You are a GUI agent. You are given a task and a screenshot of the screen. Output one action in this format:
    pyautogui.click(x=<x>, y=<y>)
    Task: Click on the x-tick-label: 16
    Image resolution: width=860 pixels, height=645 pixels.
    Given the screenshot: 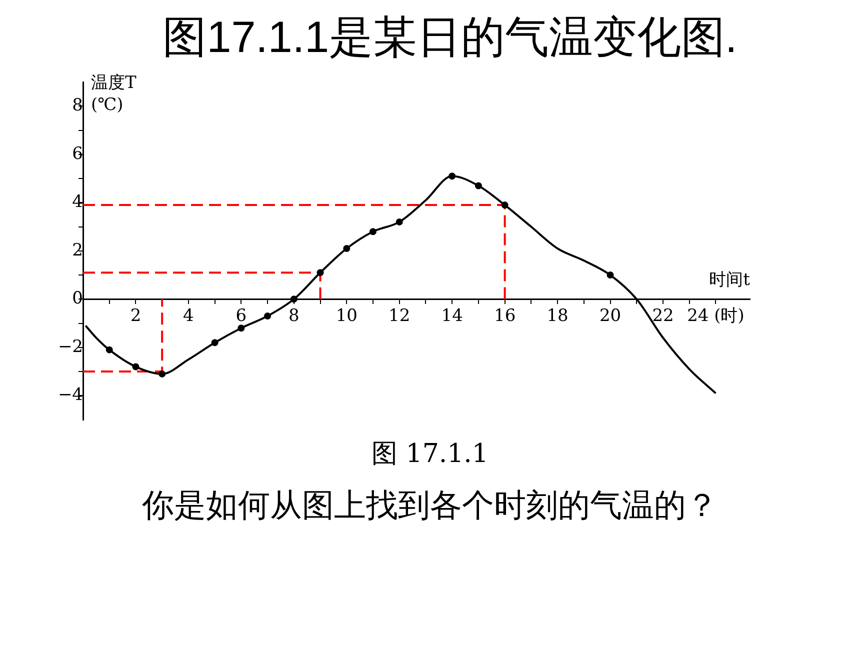 What is the action you would take?
    pyautogui.click(x=505, y=316)
    